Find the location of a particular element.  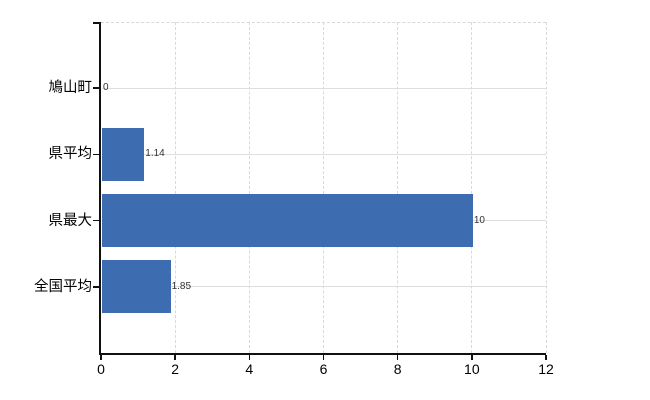

x-tick-label: 0 is located at coordinates (101, 369).